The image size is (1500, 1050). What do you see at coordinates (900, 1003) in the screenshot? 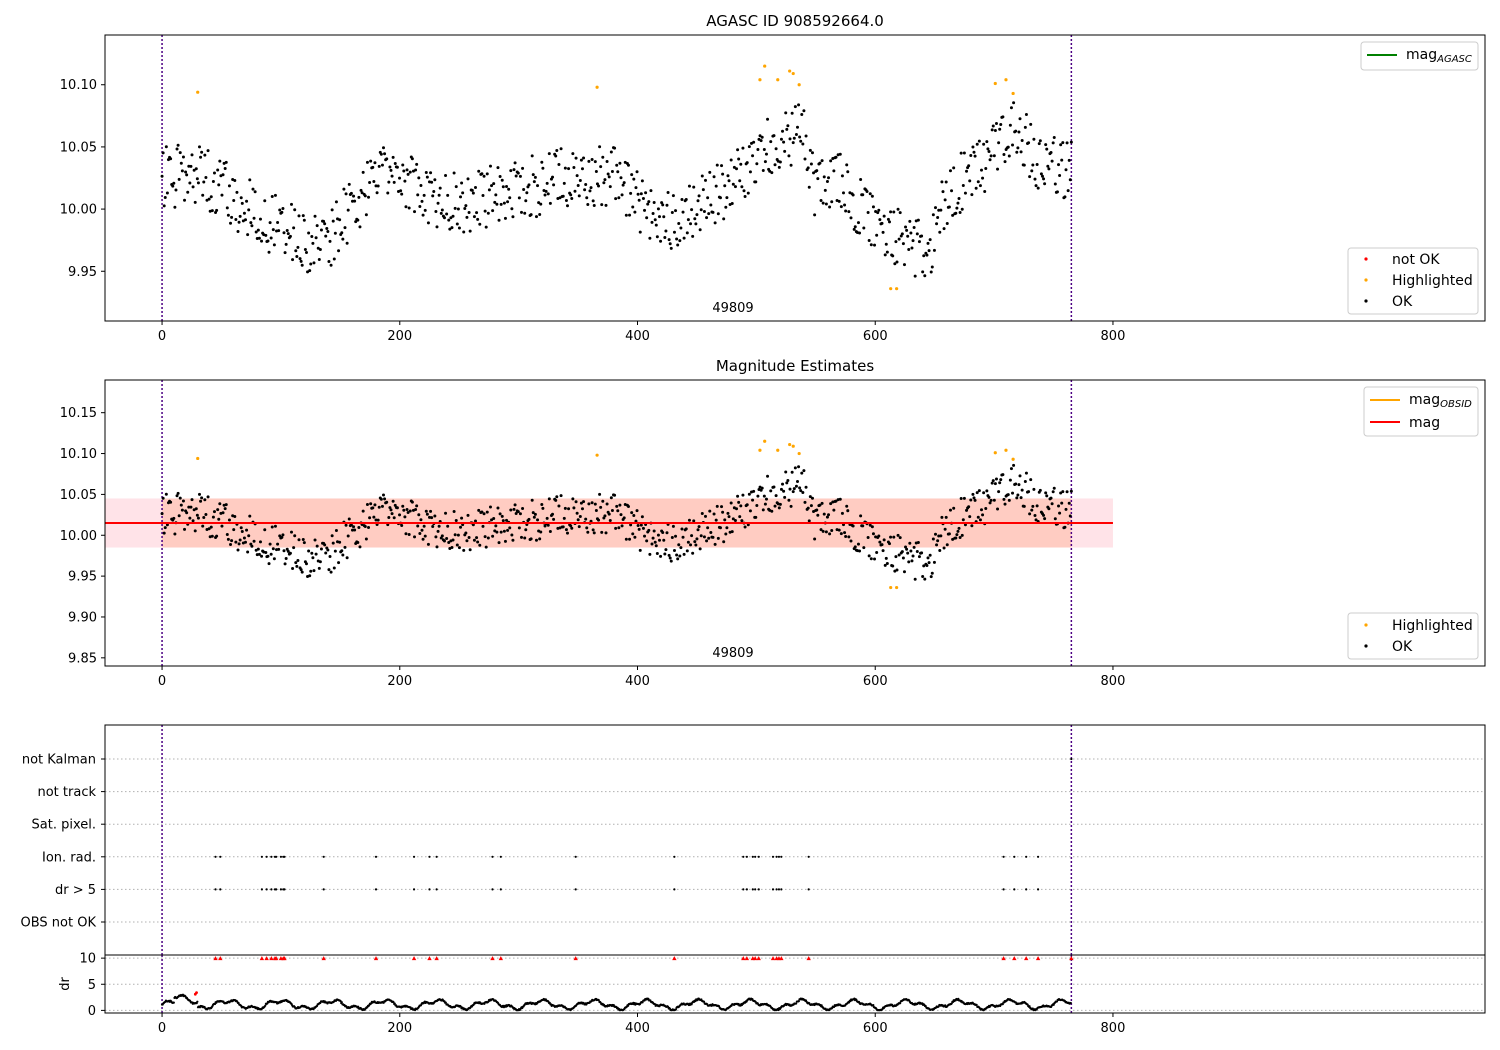
I see `dr-point` at bounding box center [900, 1003].